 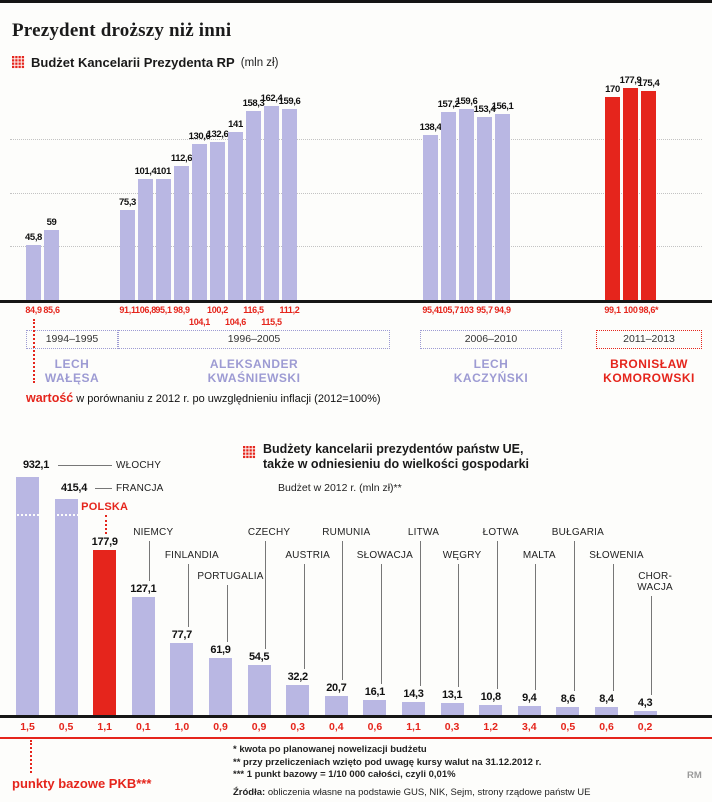 I want to click on country-label-line: PORTUGALIA, so click(x=230, y=576).